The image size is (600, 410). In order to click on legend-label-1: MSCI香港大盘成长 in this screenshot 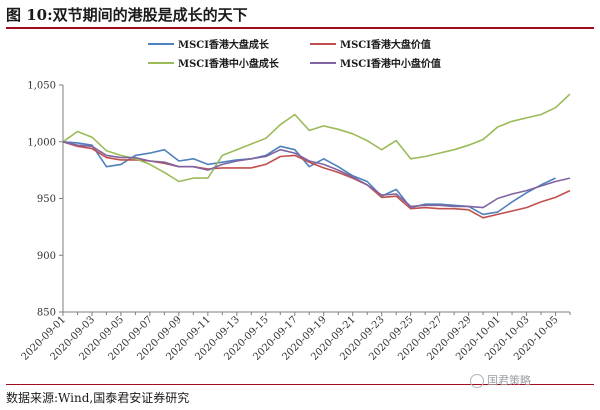, I will do `click(224, 44)`.